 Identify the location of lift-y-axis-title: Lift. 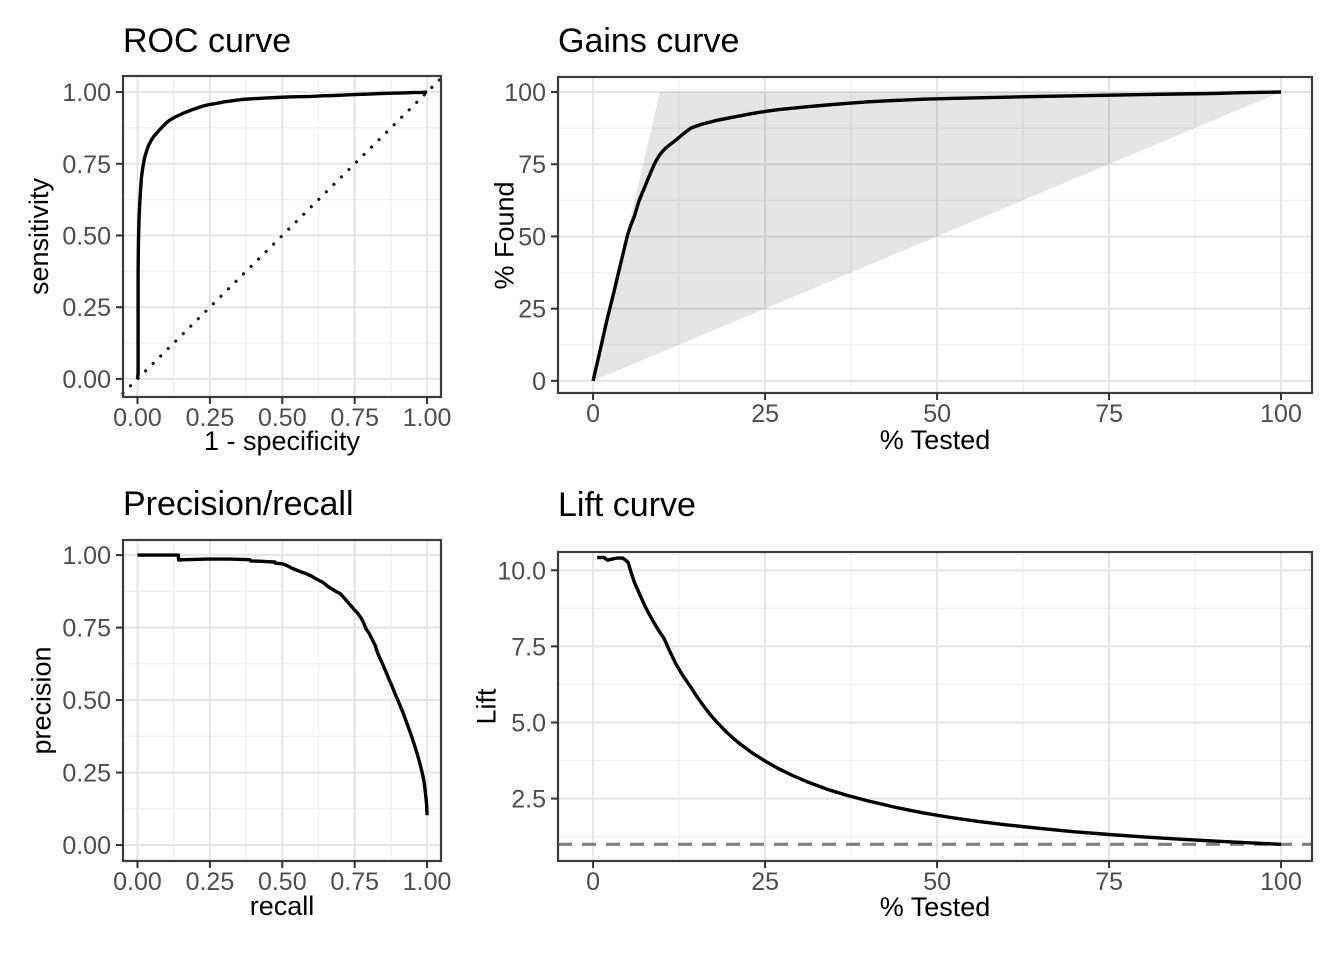
(486, 706).